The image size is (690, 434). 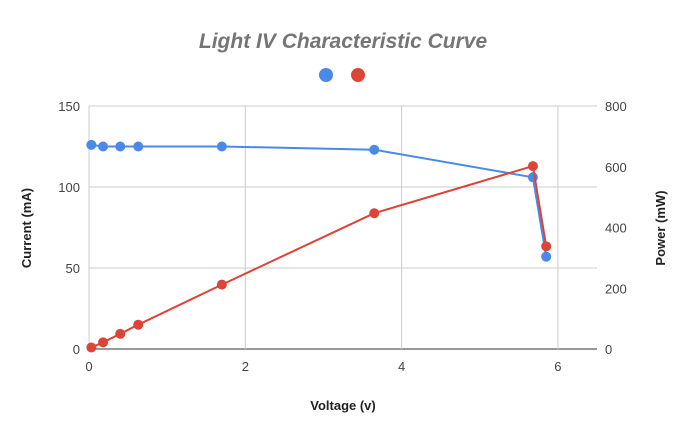 I want to click on y-left-tick-label: 150, so click(x=69, y=106).